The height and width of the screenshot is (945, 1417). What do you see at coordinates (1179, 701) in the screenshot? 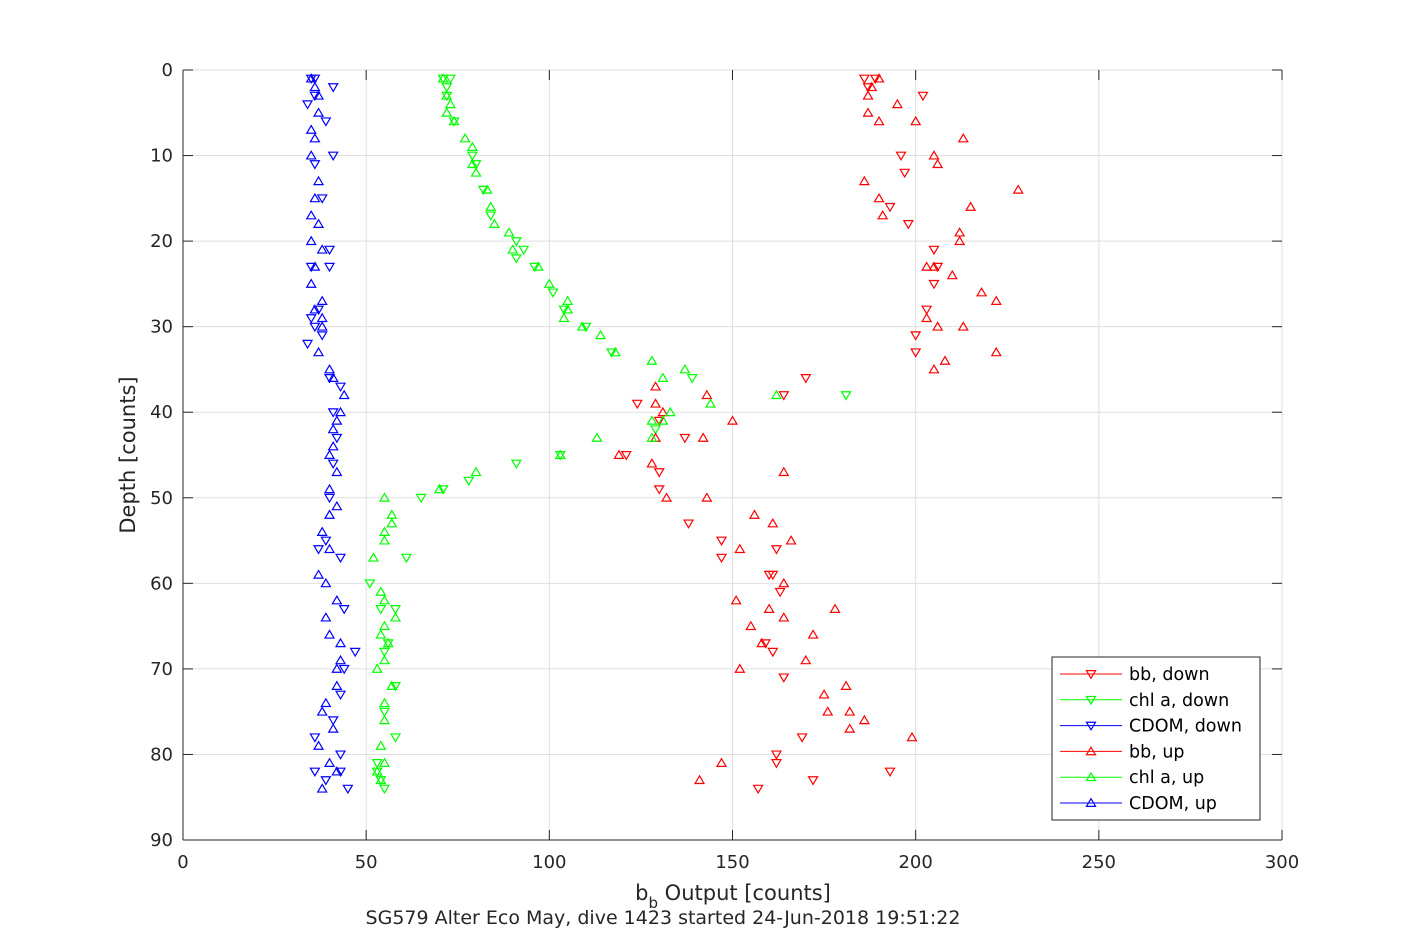
I see `legend-label: chl a, down` at bounding box center [1179, 701].